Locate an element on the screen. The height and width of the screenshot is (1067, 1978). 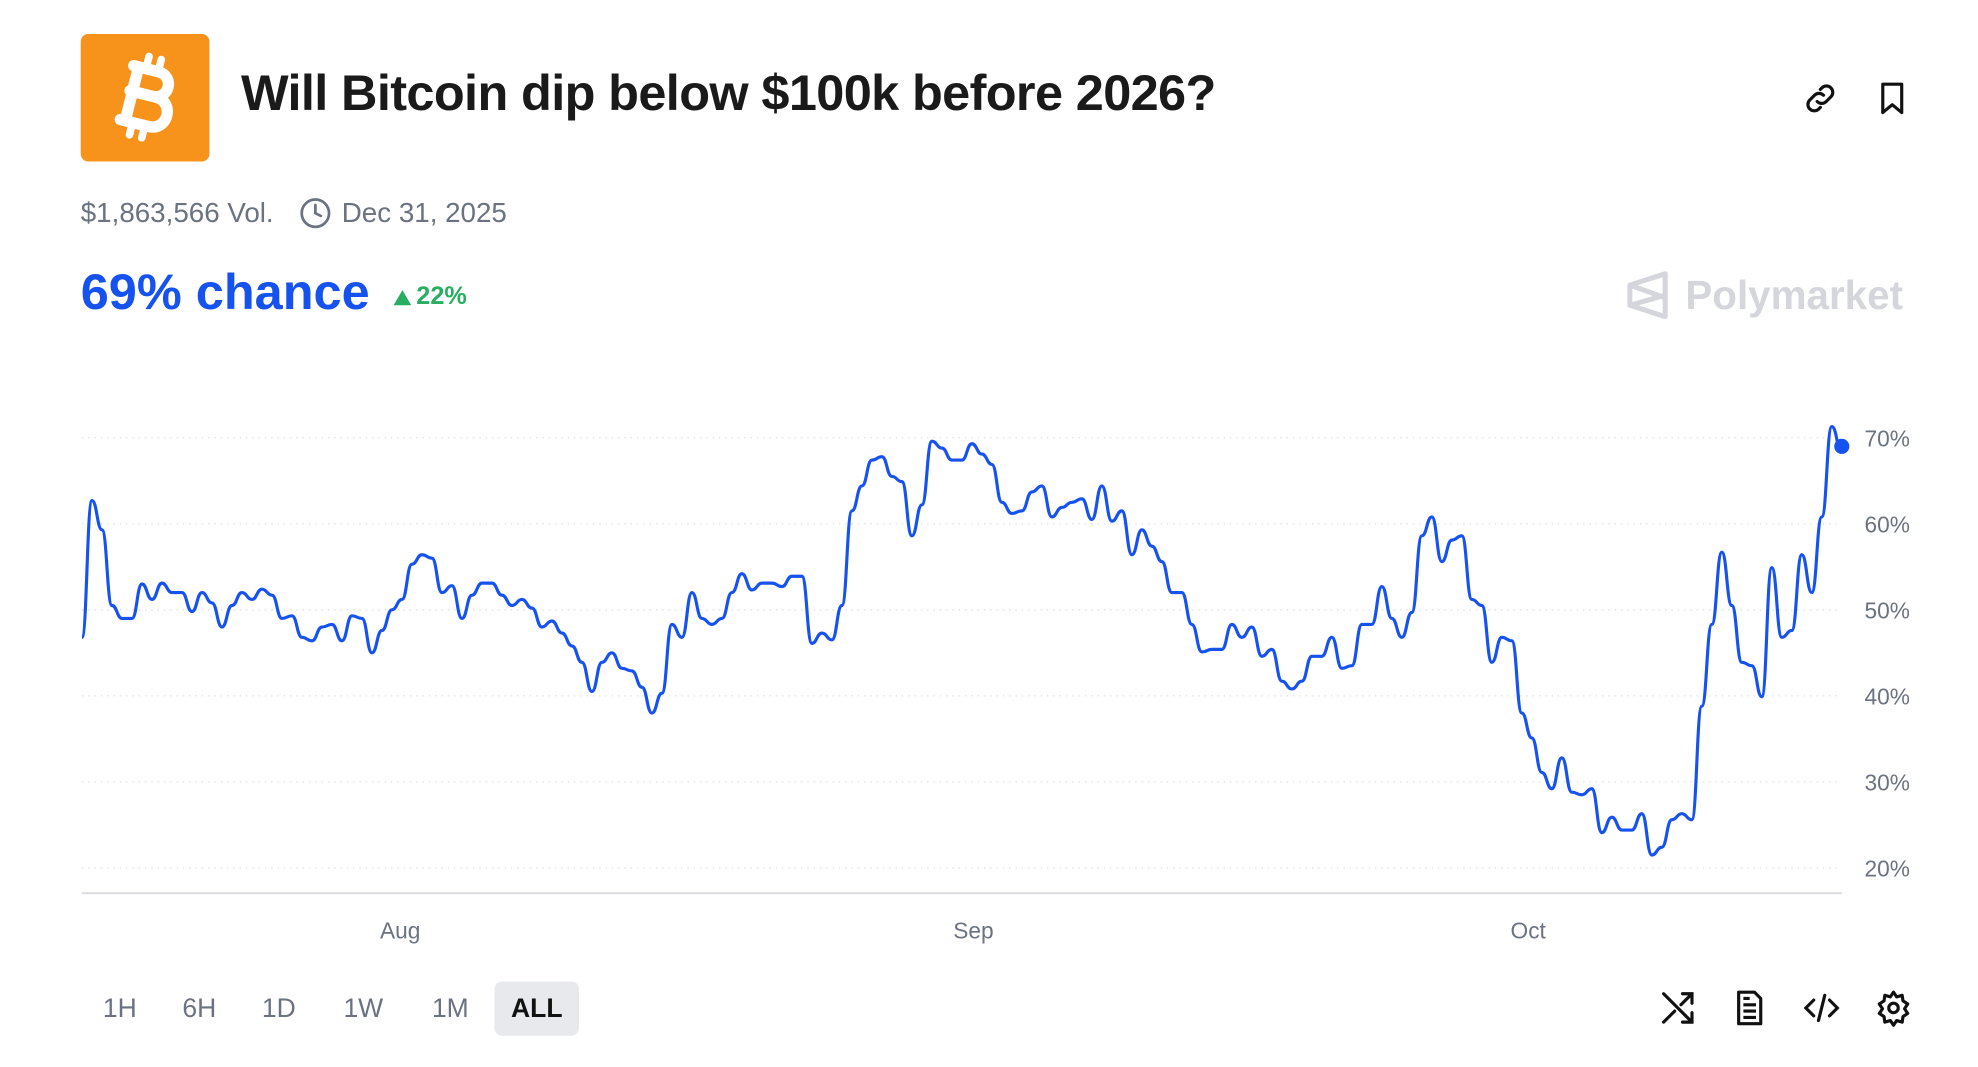
x-tick-label: Sep is located at coordinates (973, 931).